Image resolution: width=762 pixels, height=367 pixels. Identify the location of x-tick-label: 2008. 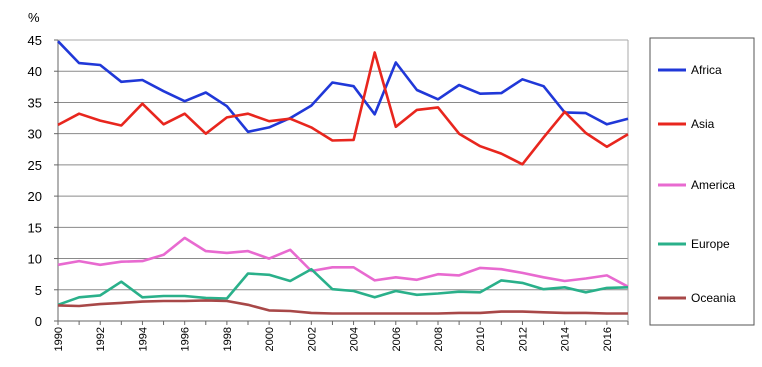
(439, 339).